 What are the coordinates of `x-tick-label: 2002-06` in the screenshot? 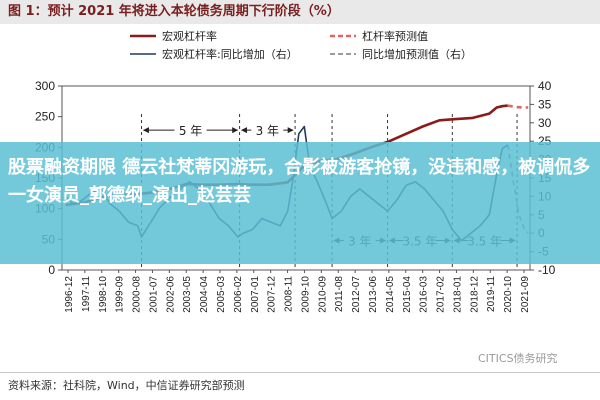 It's located at (170, 294).